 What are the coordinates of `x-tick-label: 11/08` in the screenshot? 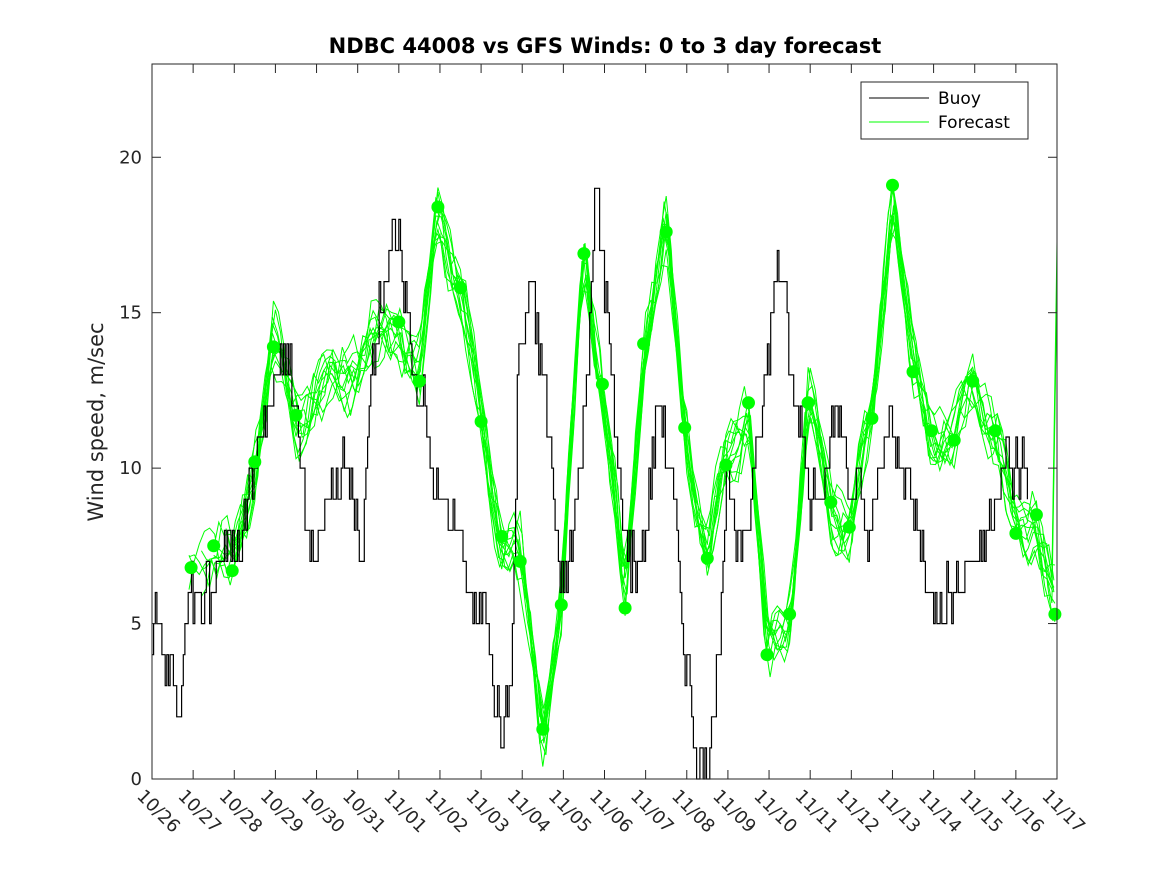 It's located at (693, 812).